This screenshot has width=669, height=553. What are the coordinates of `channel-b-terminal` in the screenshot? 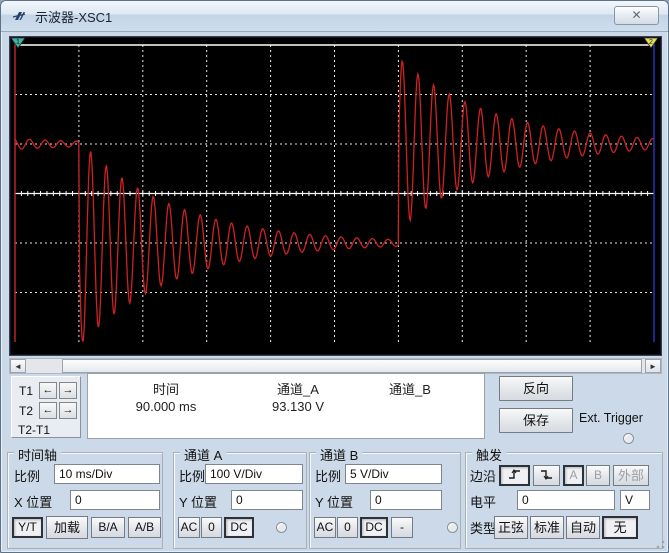 It's located at (452, 527).